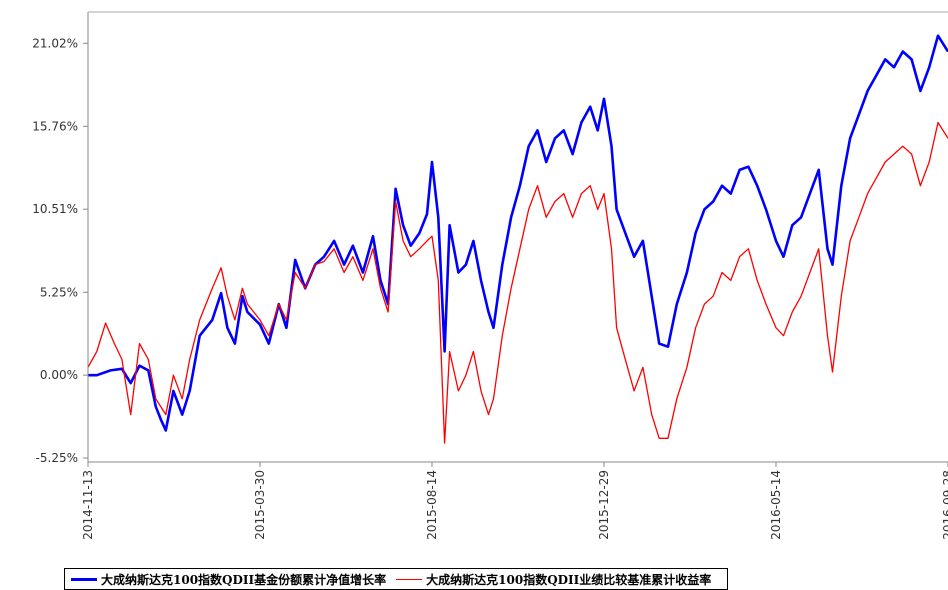 Image resolution: width=948 pixels, height=590 pixels. Describe the element at coordinates (569, 579) in the screenshot. I see `legend-label-benchmark: 大成纳斯达克100指数QDII业绩比较基准累计收益率` at that location.